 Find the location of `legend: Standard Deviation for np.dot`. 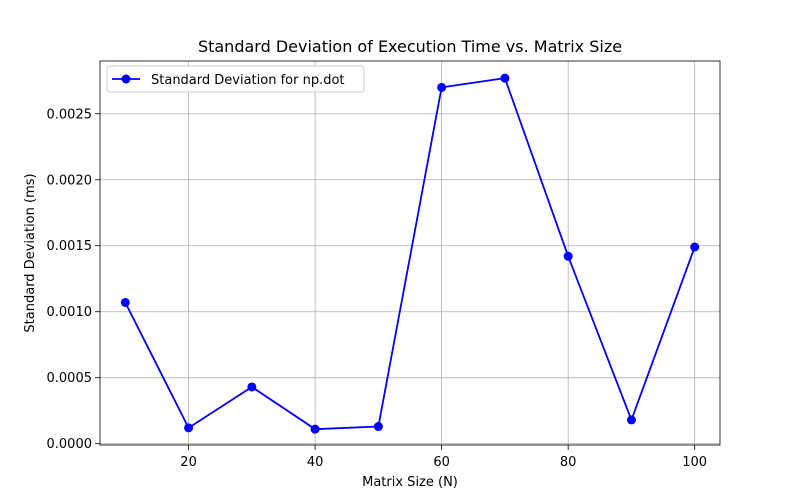

legend: Standard Deviation for np.dot is located at coordinates (235, 79).